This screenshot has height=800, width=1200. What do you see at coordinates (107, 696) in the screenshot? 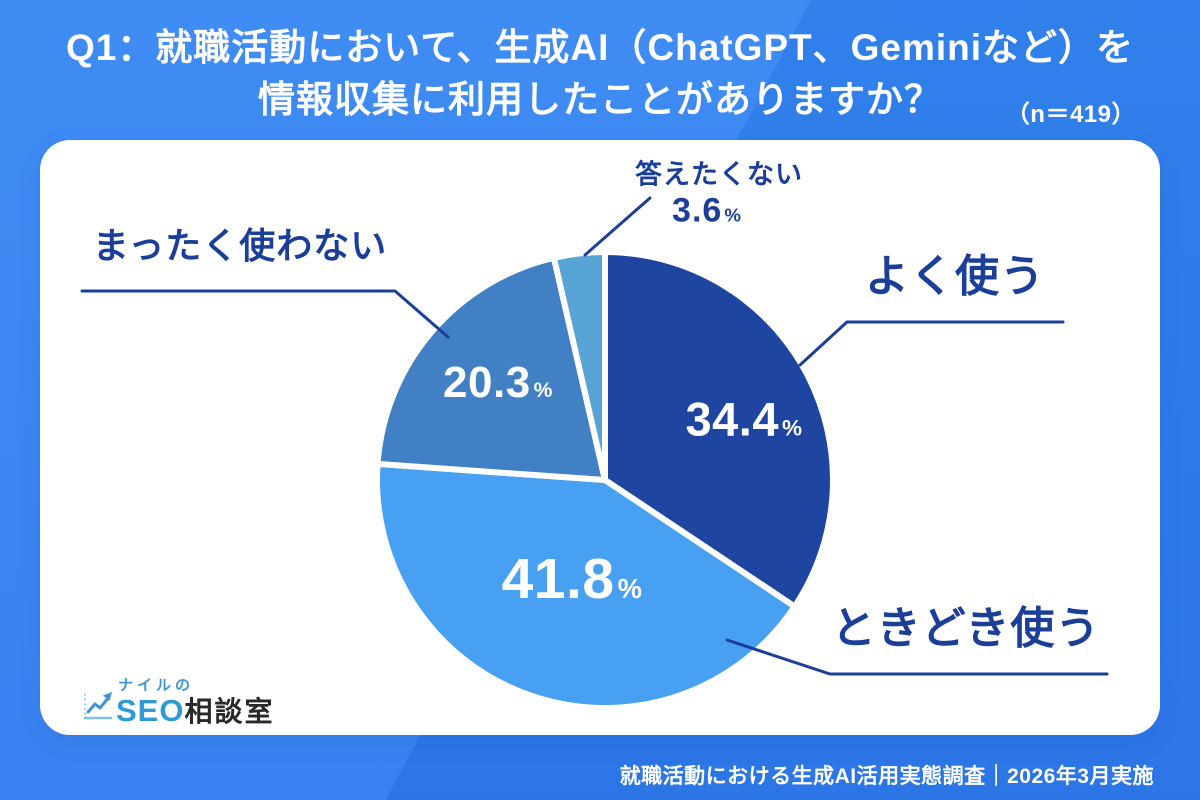
I see `icon-arrowhead` at bounding box center [107, 696].